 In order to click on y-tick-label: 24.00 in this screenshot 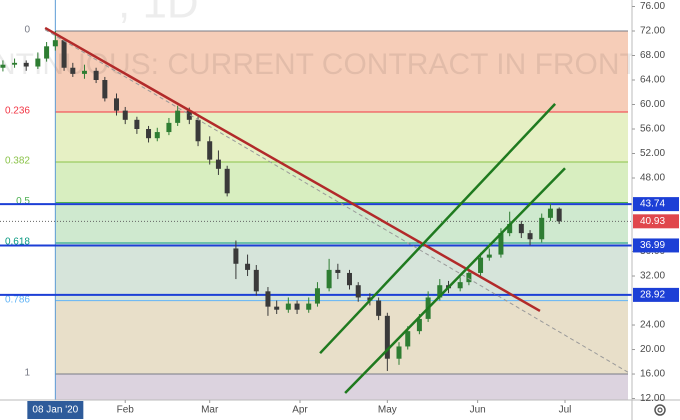, I will do `click(652, 325)`.